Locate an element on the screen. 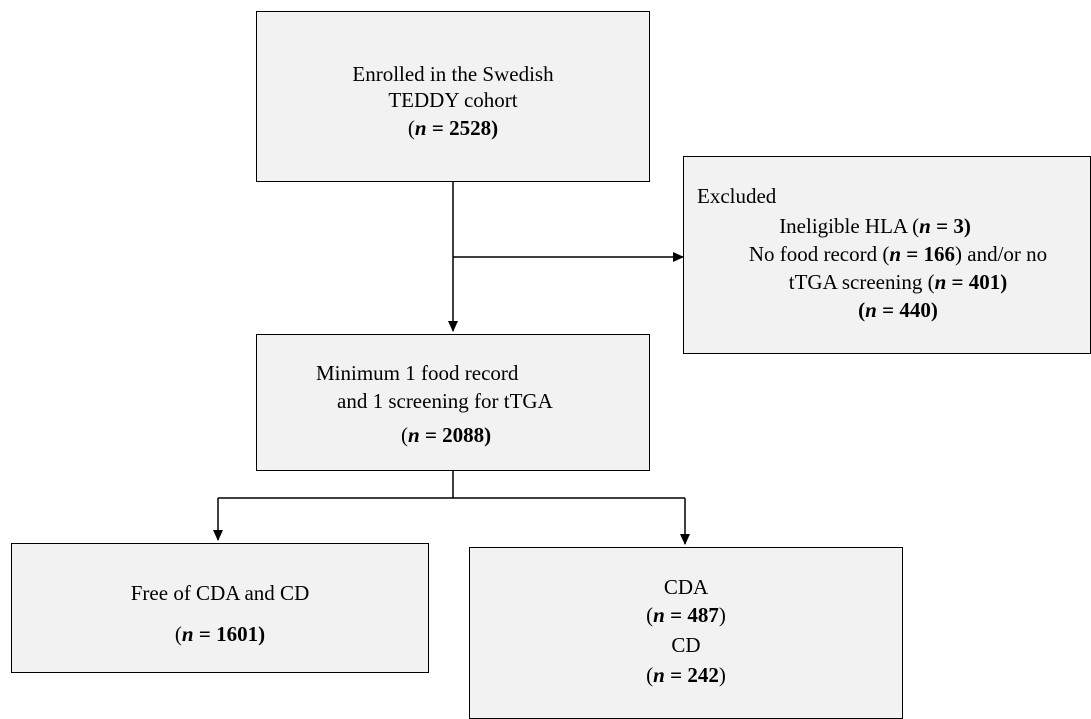 The width and height of the screenshot is (1091, 719). enrolled-count: (n = 2528) is located at coordinates (453, 128).